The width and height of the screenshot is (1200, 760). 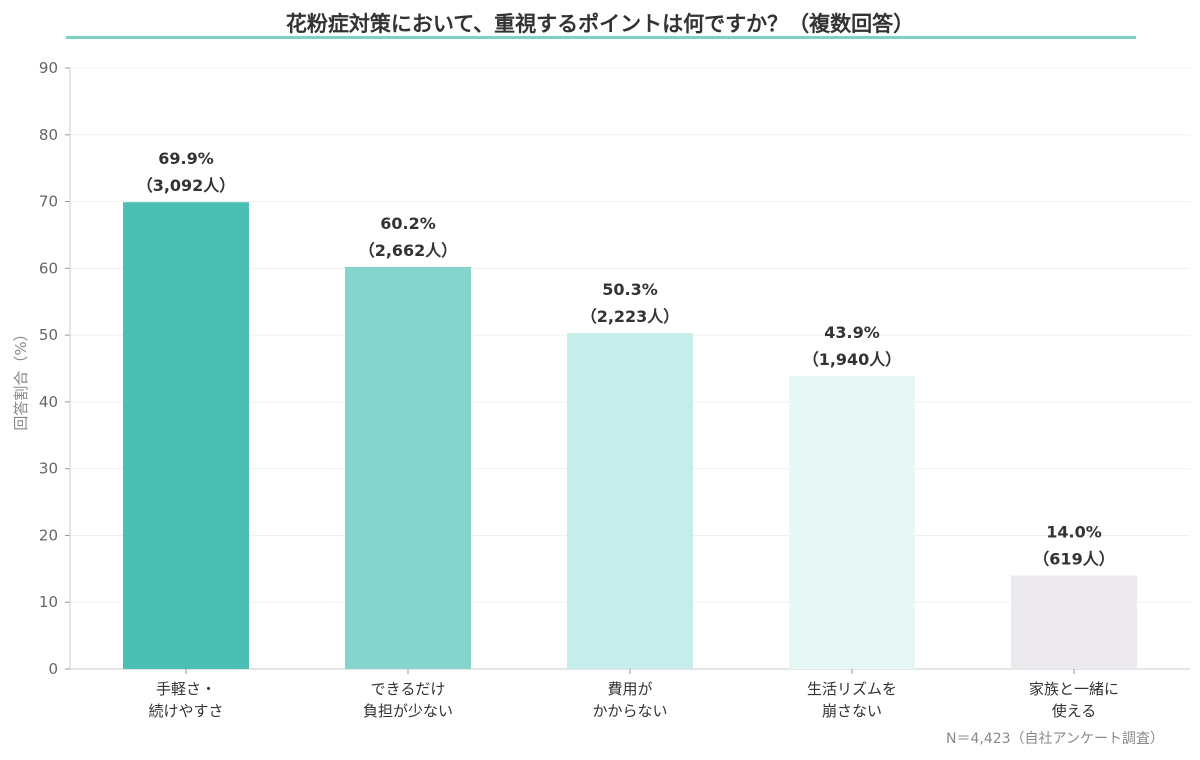 I want to click on x-tick-label: 崩さない, so click(x=852, y=711).